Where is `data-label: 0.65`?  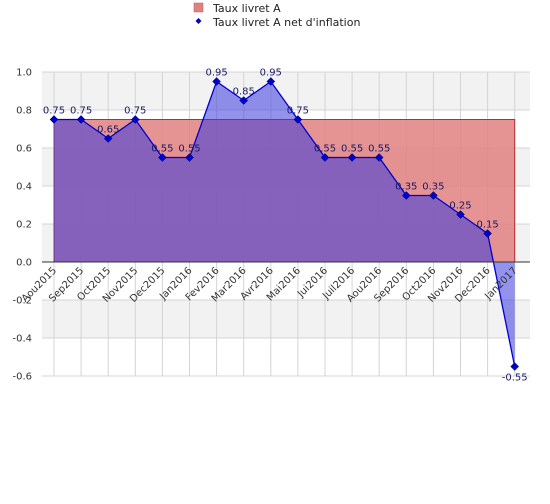
data-label: 0.65 is located at coordinates (108, 130).